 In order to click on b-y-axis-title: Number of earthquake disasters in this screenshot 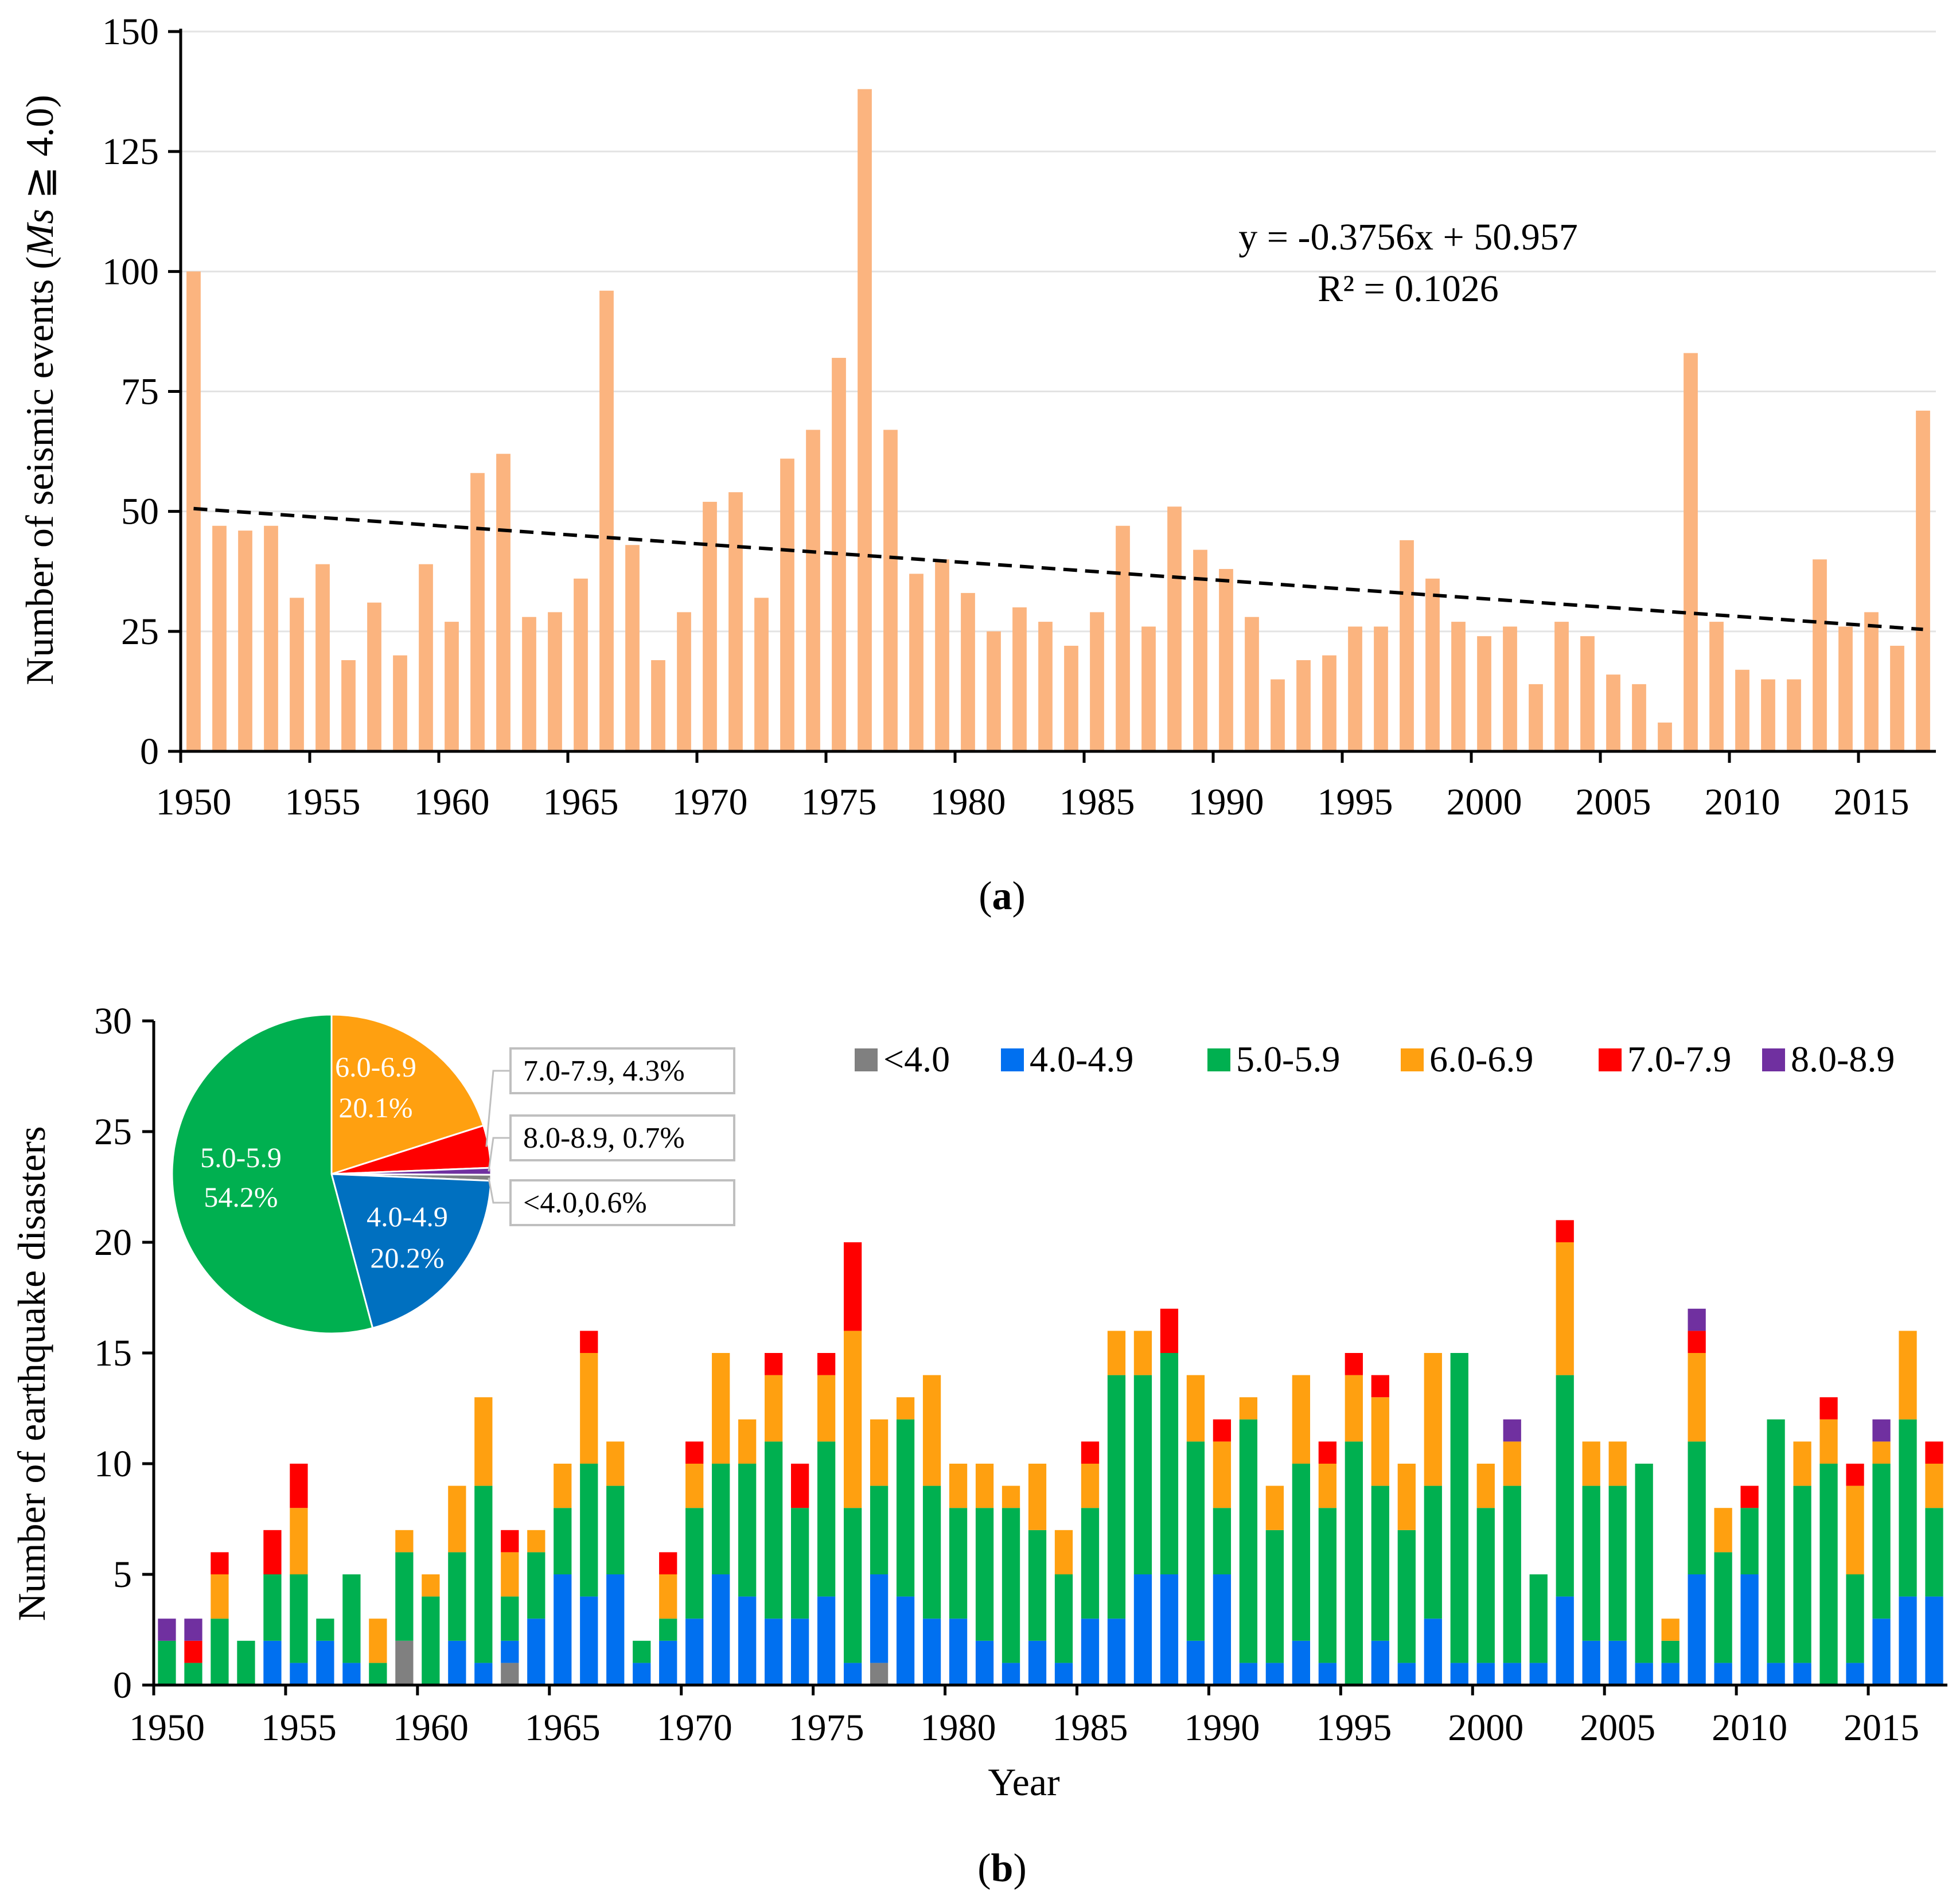, I will do `click(31, 1374)`.